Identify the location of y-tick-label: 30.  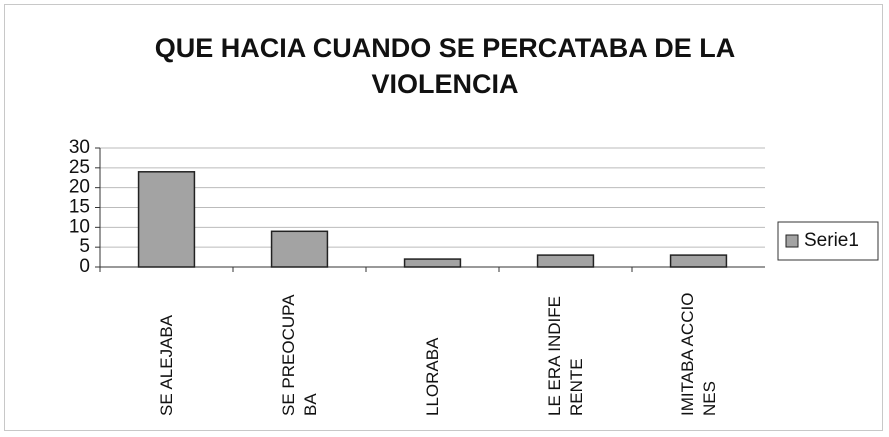
(79, 147).